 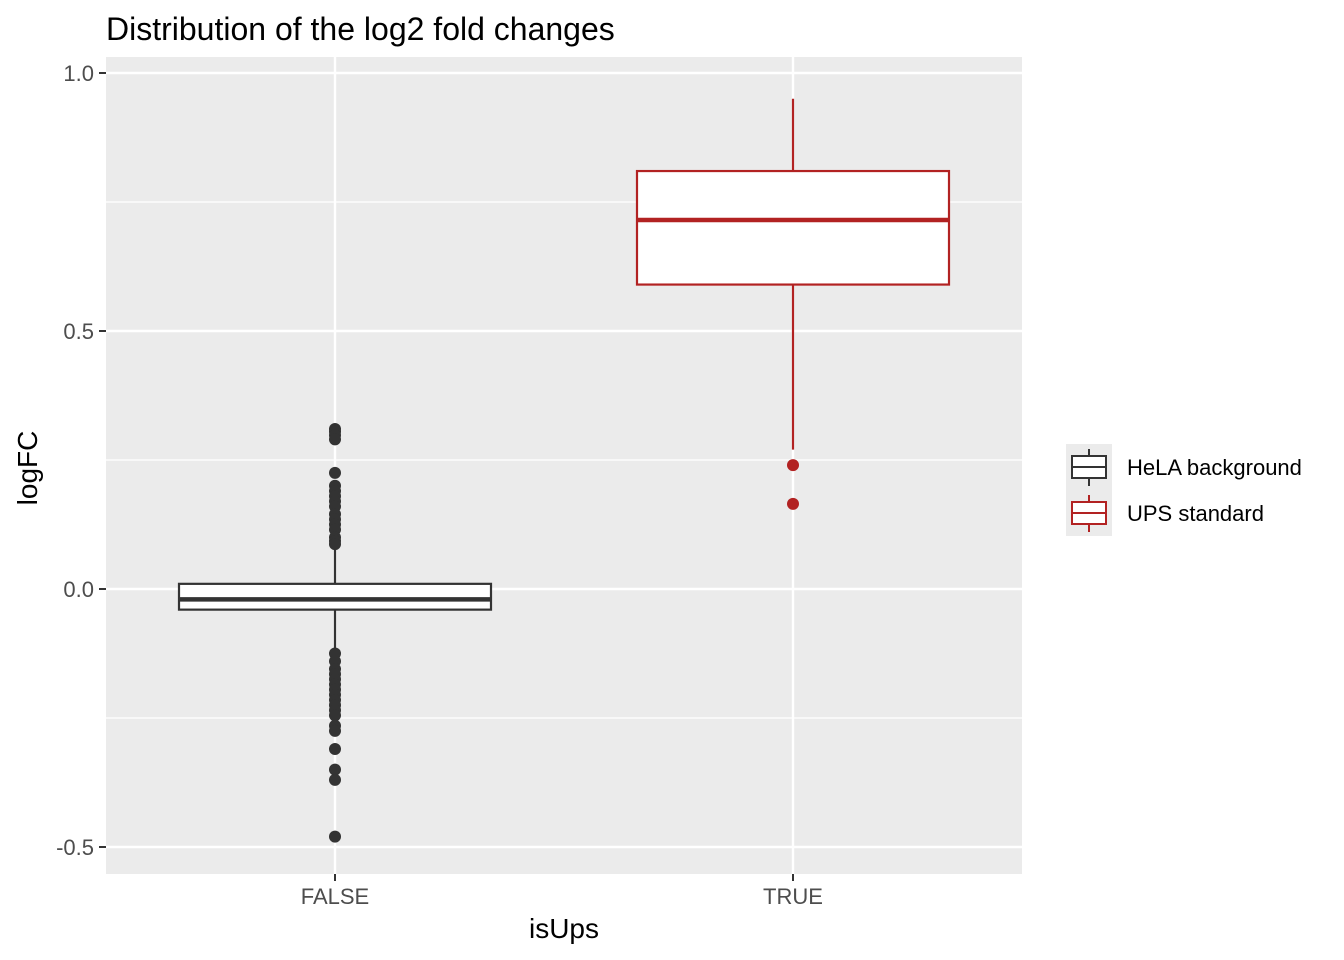 What do you see at coordinates (78, 331) in the screenshot?
I see `y-tick-label: 0.5` at bounding box center [78, 331].